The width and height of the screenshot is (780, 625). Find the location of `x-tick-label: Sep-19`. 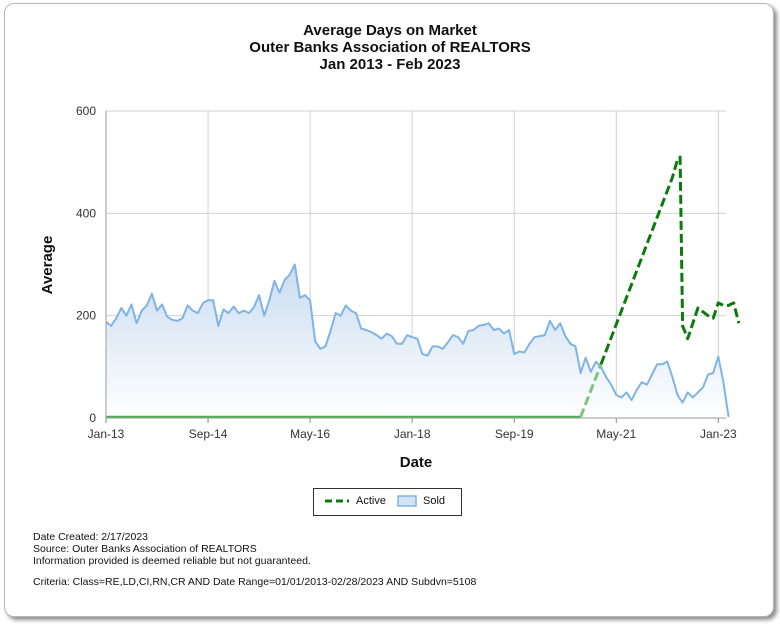

x-tick-label: Sep-19 is located at coordinates (514, 434).